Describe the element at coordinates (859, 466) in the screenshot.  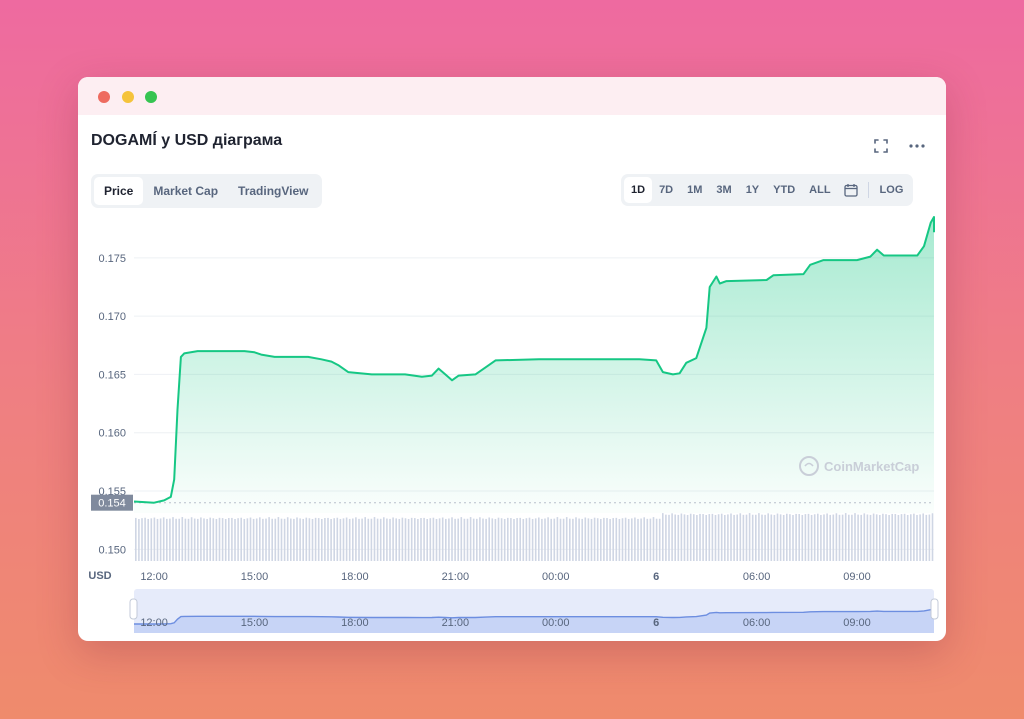
I see `watermark: CoinMarketCap` at that location.